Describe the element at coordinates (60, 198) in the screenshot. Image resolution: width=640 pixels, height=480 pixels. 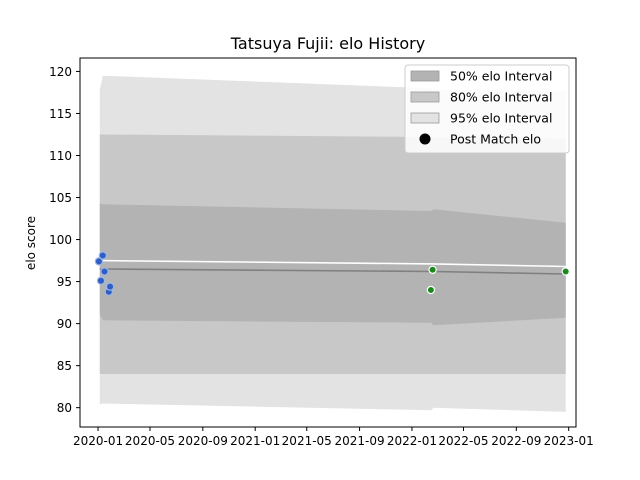
I see `y-tick-label: 105` at that location.